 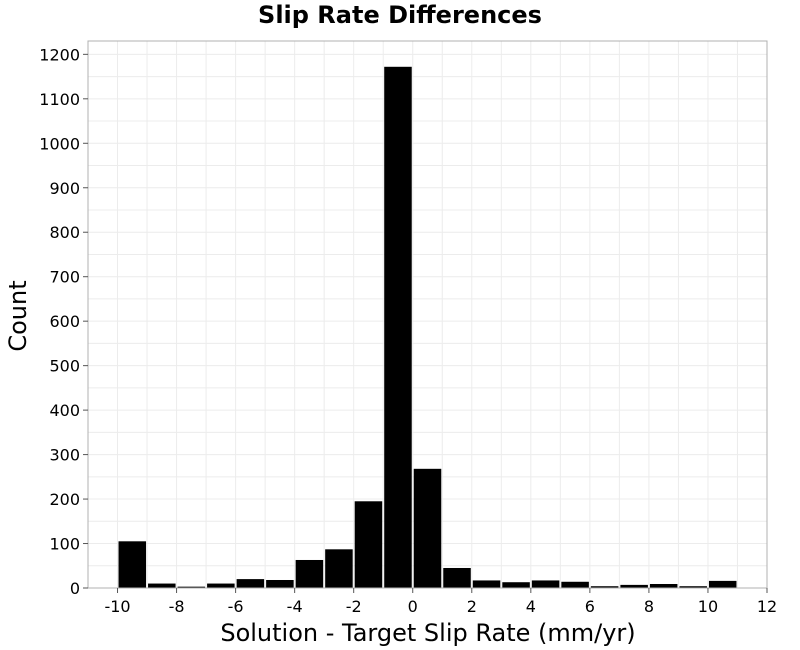 I want to click on x-tick-label: 8, so click(x=649, y=606).